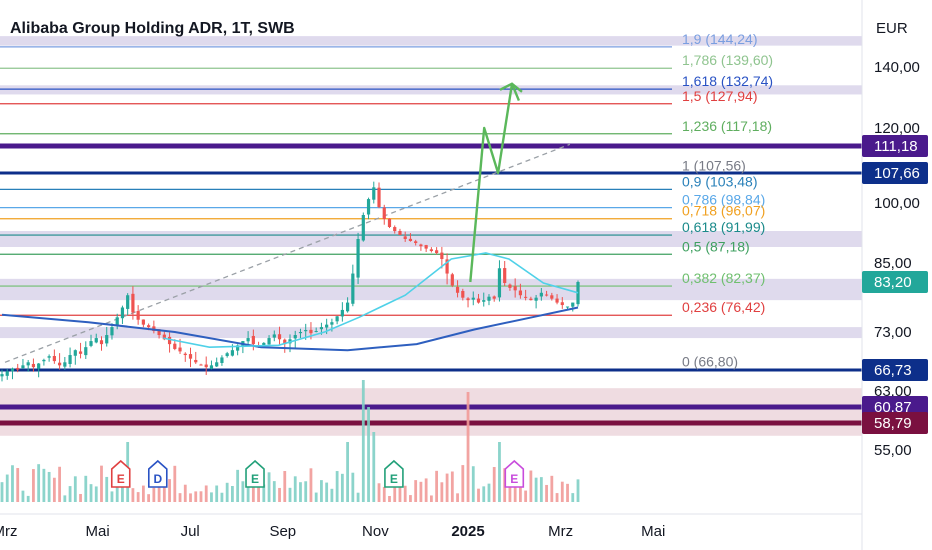  I want to click on fib-level-label: 1 (107,56), so click(714, 165).